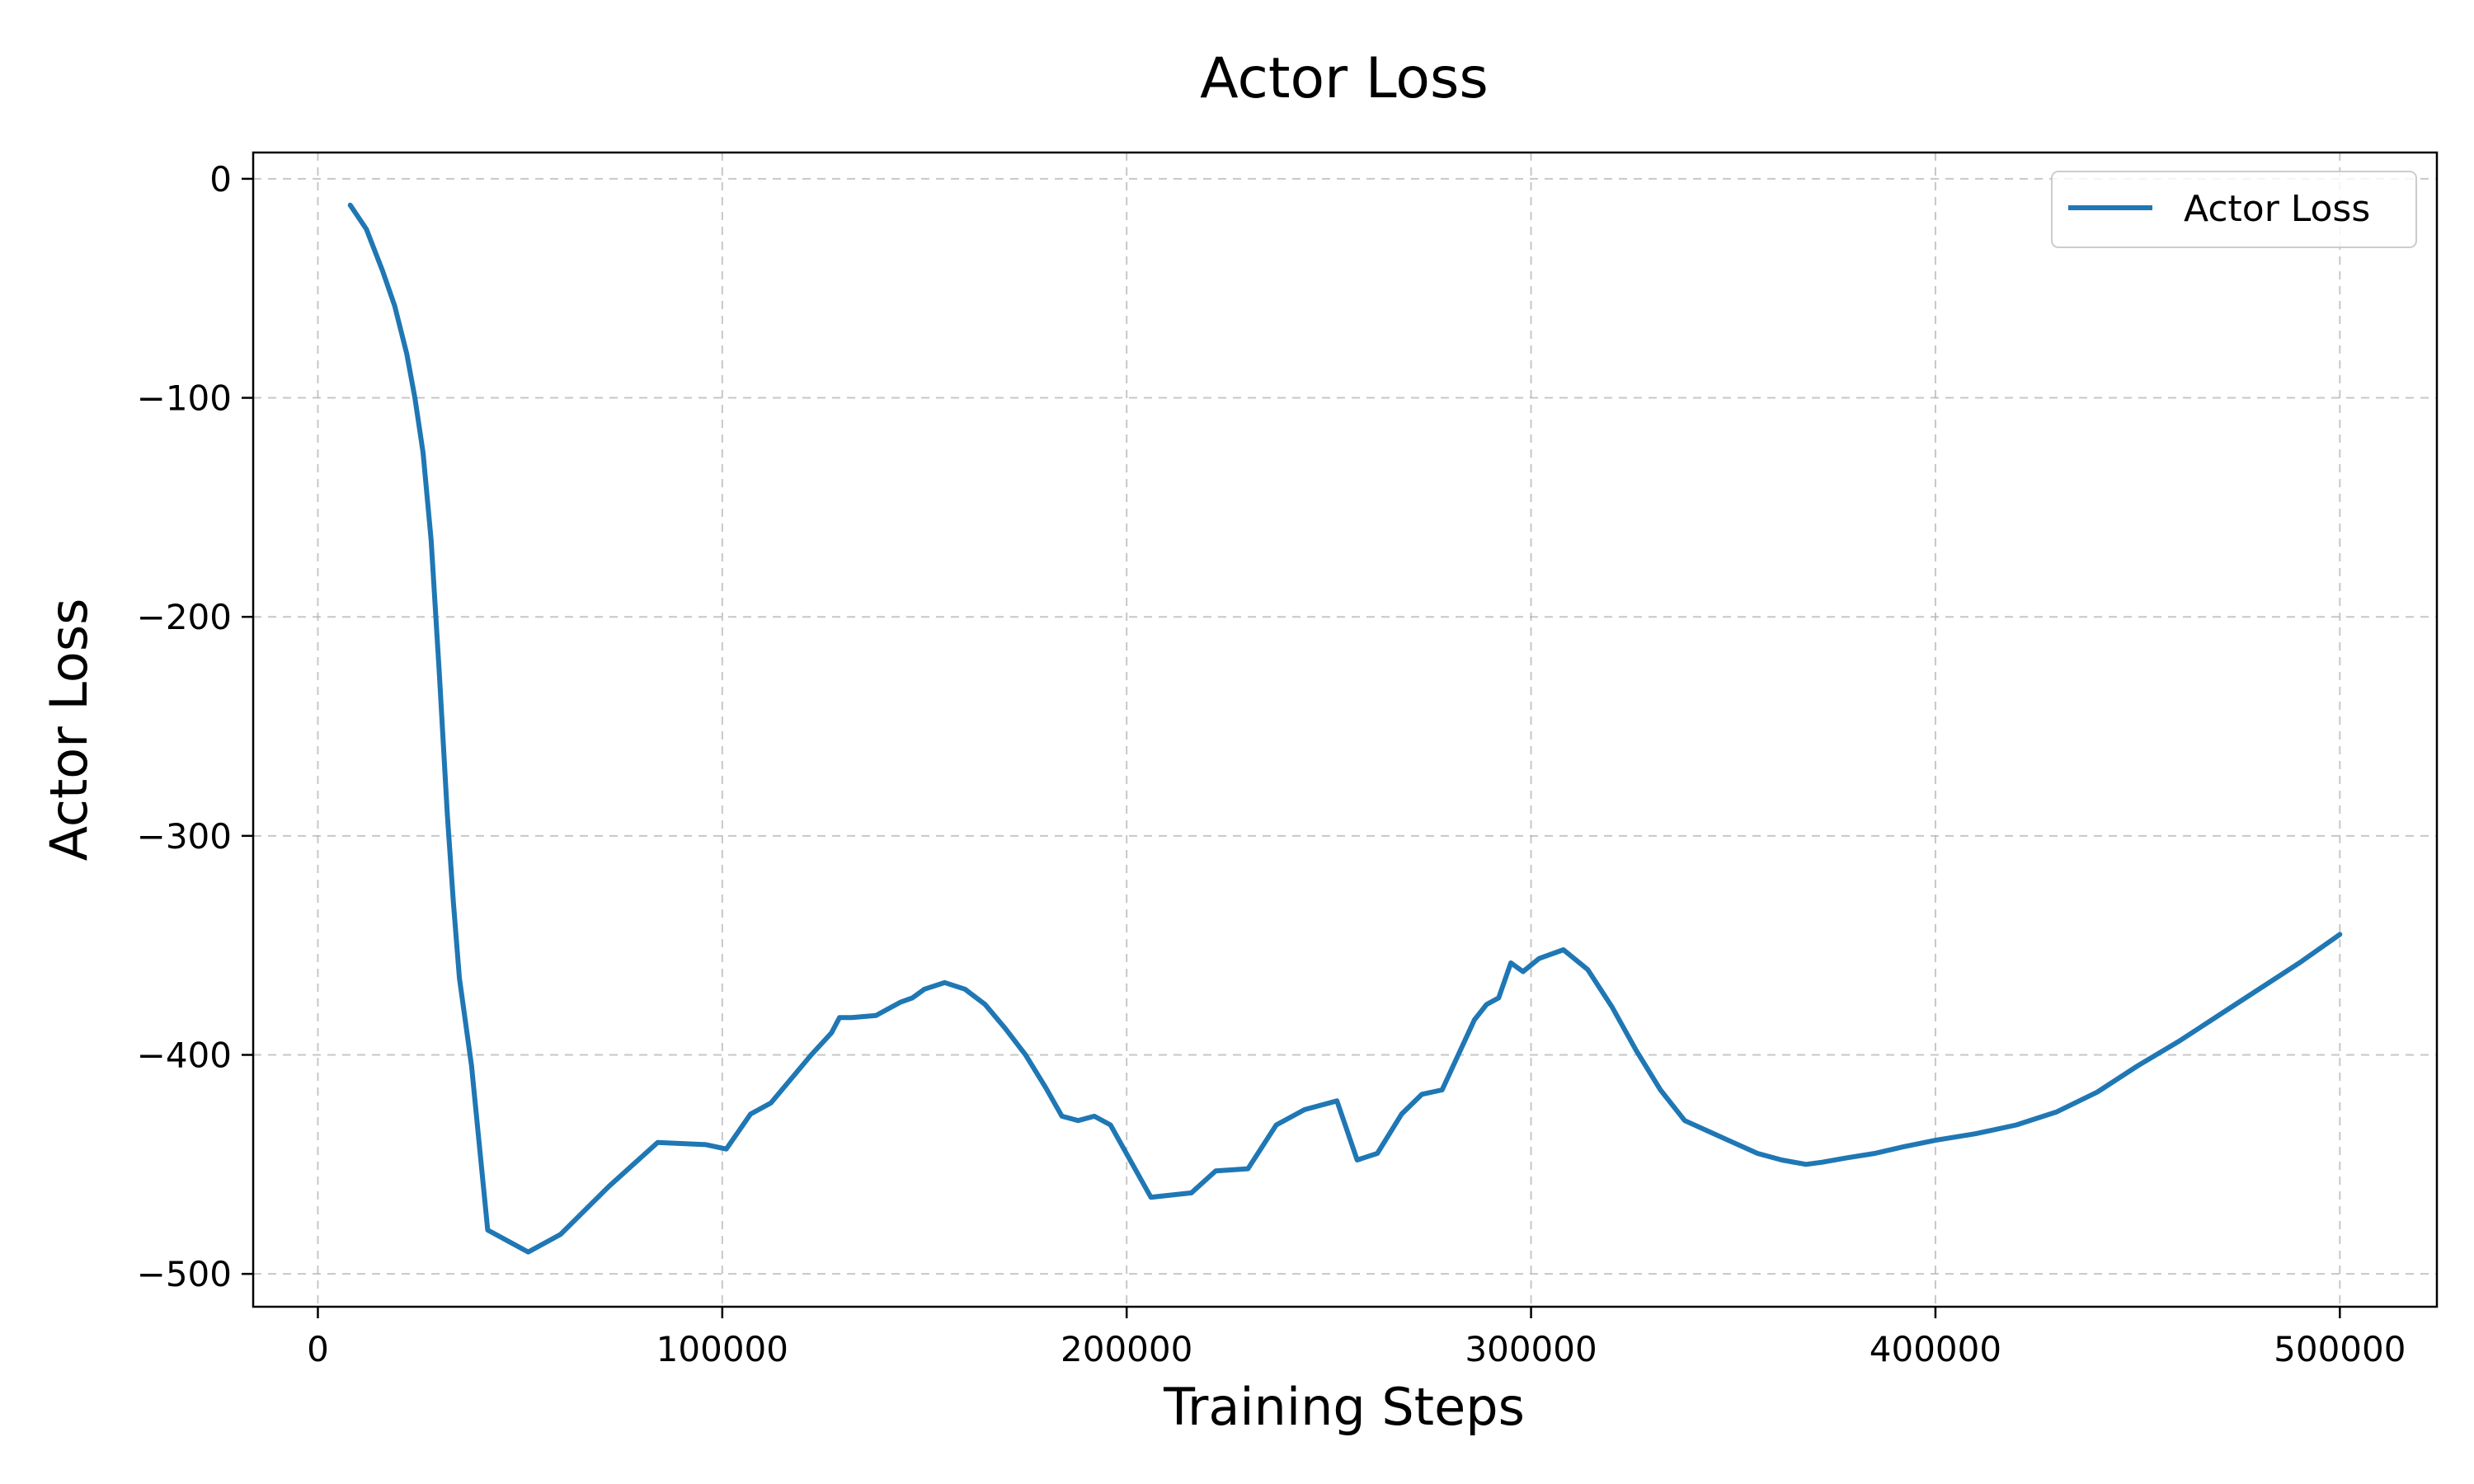 The image size is (2474, 1484). Describe the element at coordinates (69, 730) in the screenshot. I see `y-axis-label: Actor Loss` at that location.